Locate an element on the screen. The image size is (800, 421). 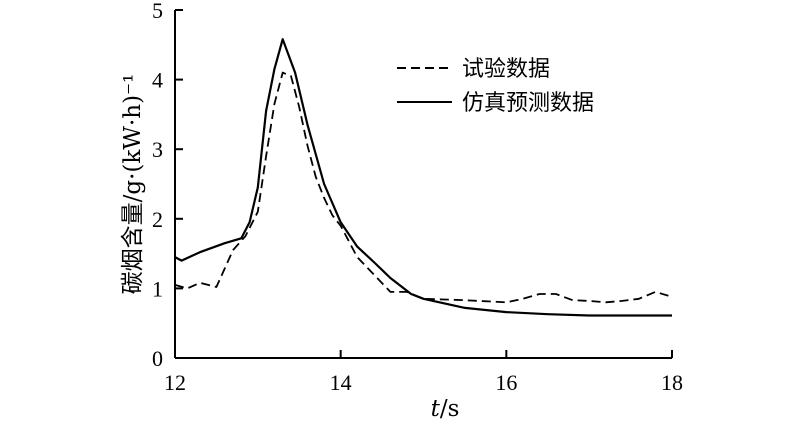
x-axis-title: t/s is located at coordinates (445, 408).